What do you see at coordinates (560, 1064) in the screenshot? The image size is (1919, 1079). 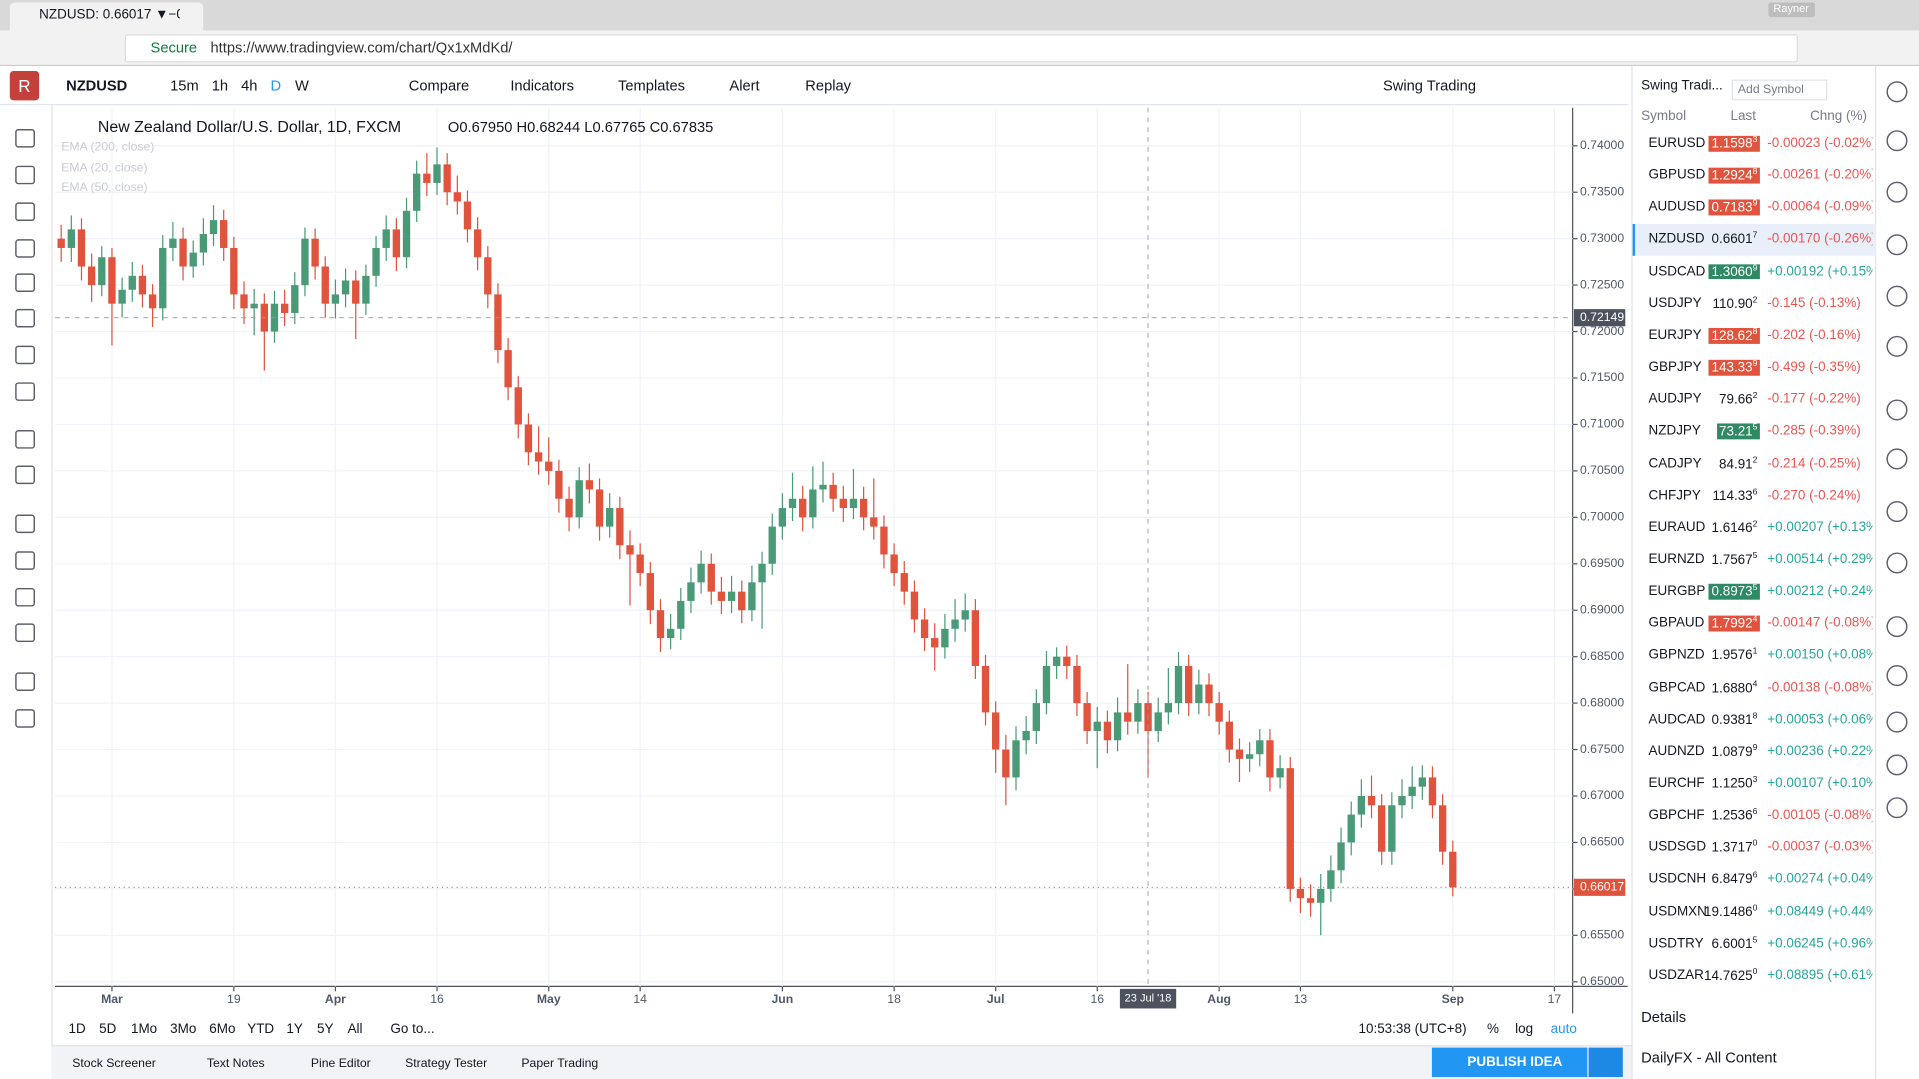 I see `bottom-tab: Paper Trading` at bounding box center [560, 1064].